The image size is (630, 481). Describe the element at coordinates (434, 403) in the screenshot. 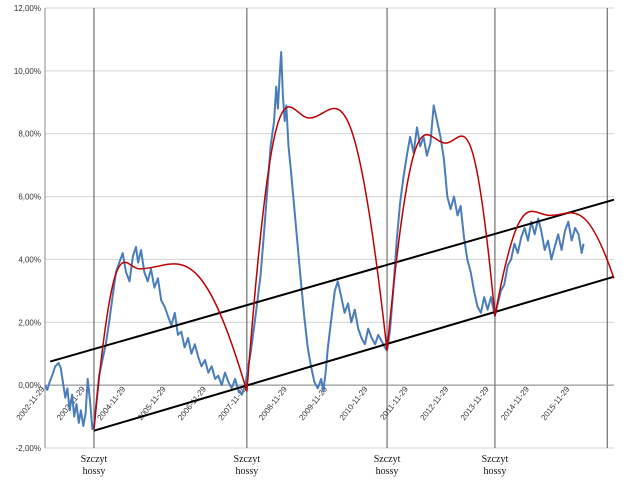

I see `x-tick-label: 2012-11-29` at that location.